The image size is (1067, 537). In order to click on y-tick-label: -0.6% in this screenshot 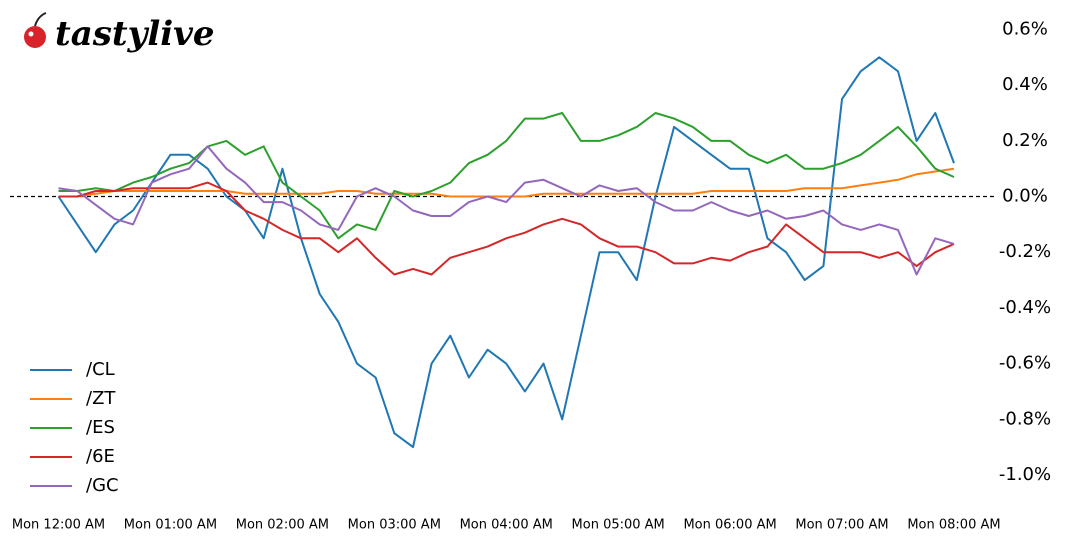, I will do `click(1025, 363)`.